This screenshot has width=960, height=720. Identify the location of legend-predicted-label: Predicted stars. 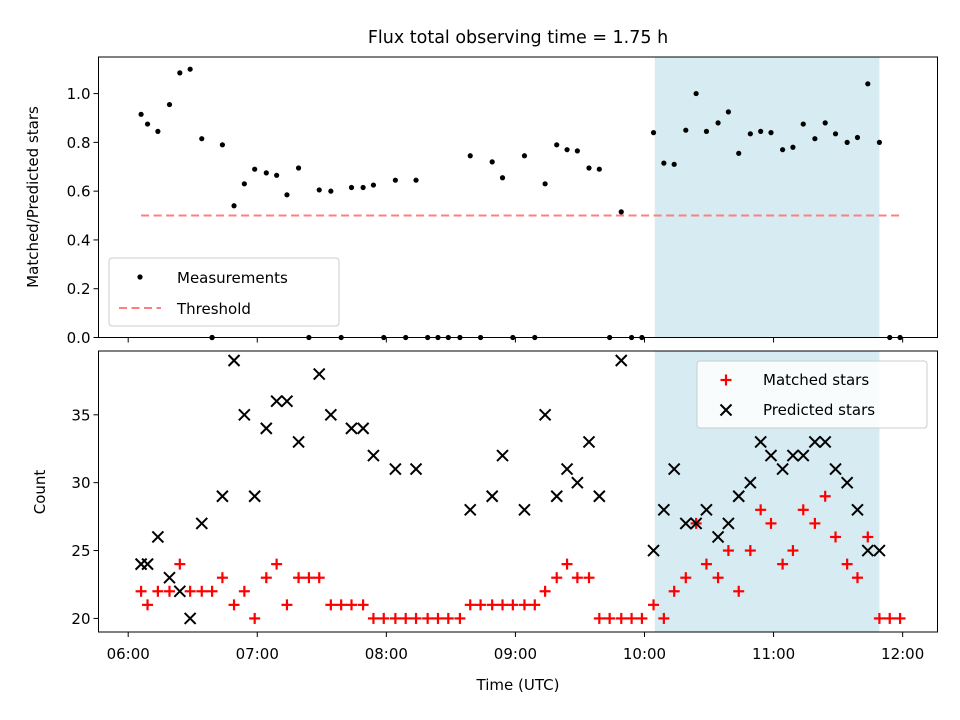
(819, 410).